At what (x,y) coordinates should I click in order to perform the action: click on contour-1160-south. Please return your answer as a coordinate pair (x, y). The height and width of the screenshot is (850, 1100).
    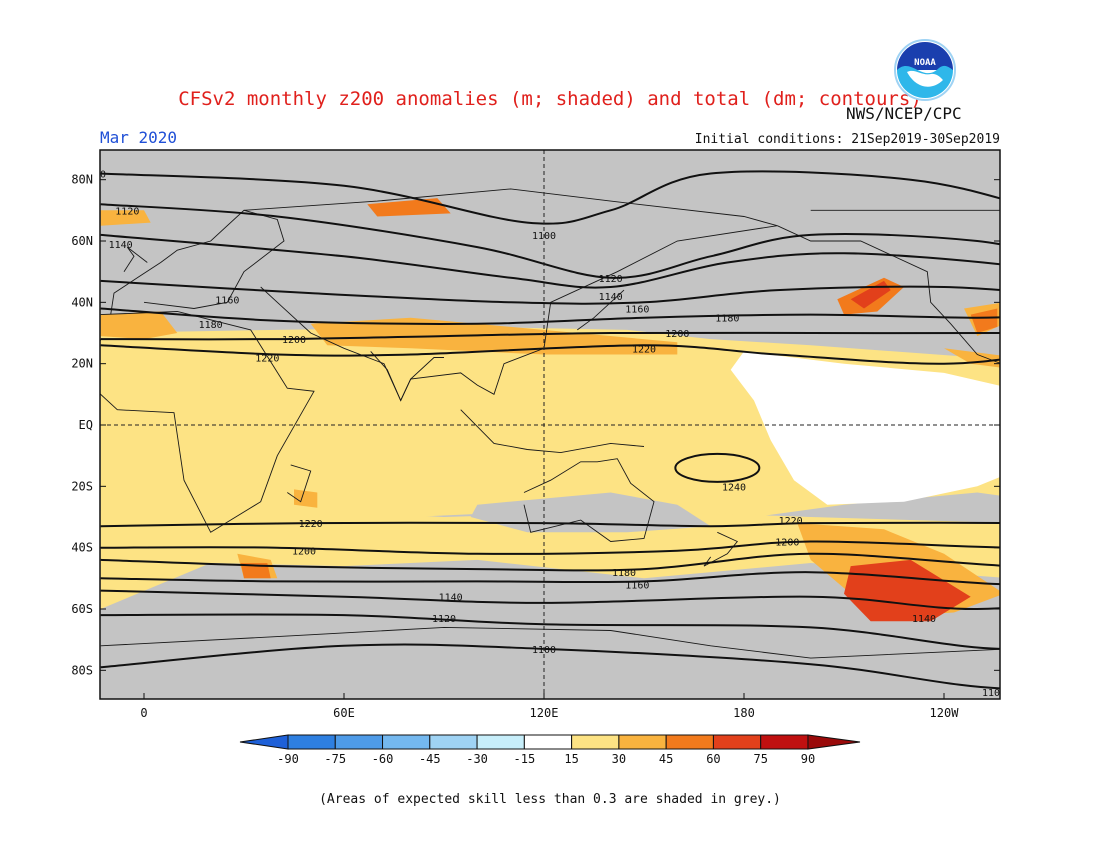
    Looking at the image, I should click on (550, 578).